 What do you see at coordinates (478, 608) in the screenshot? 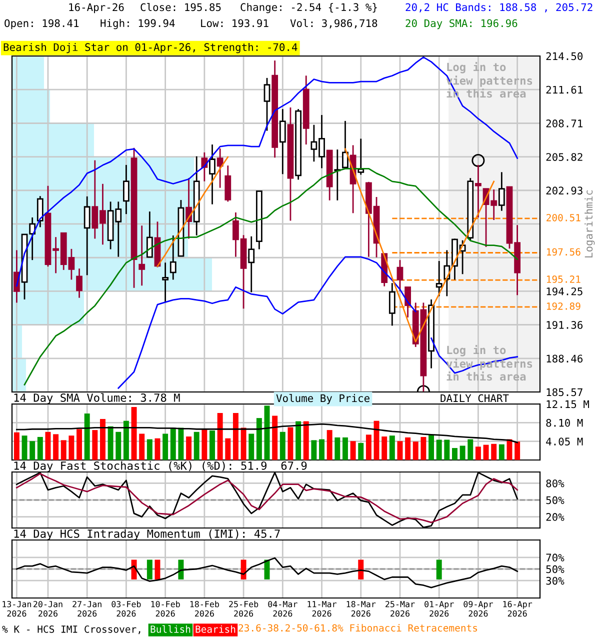
I see `x-tick-label: 09-Apr 2026` at bounding box center [478, 608].